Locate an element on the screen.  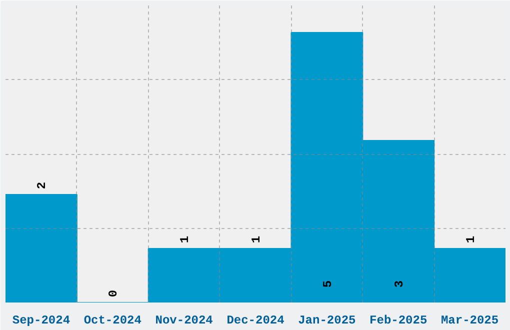
data-label: 2 is located at coordinates (42, 186).